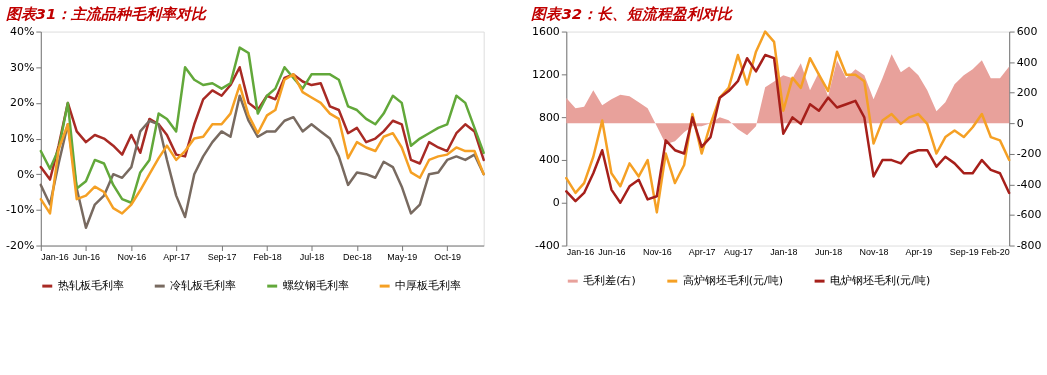 Image resolution: width=1047 pixels, height=375 pixels. Describe the element at coordinates (22, 32) in the screenshot. I see `y-tick-label: 40%` at that location.